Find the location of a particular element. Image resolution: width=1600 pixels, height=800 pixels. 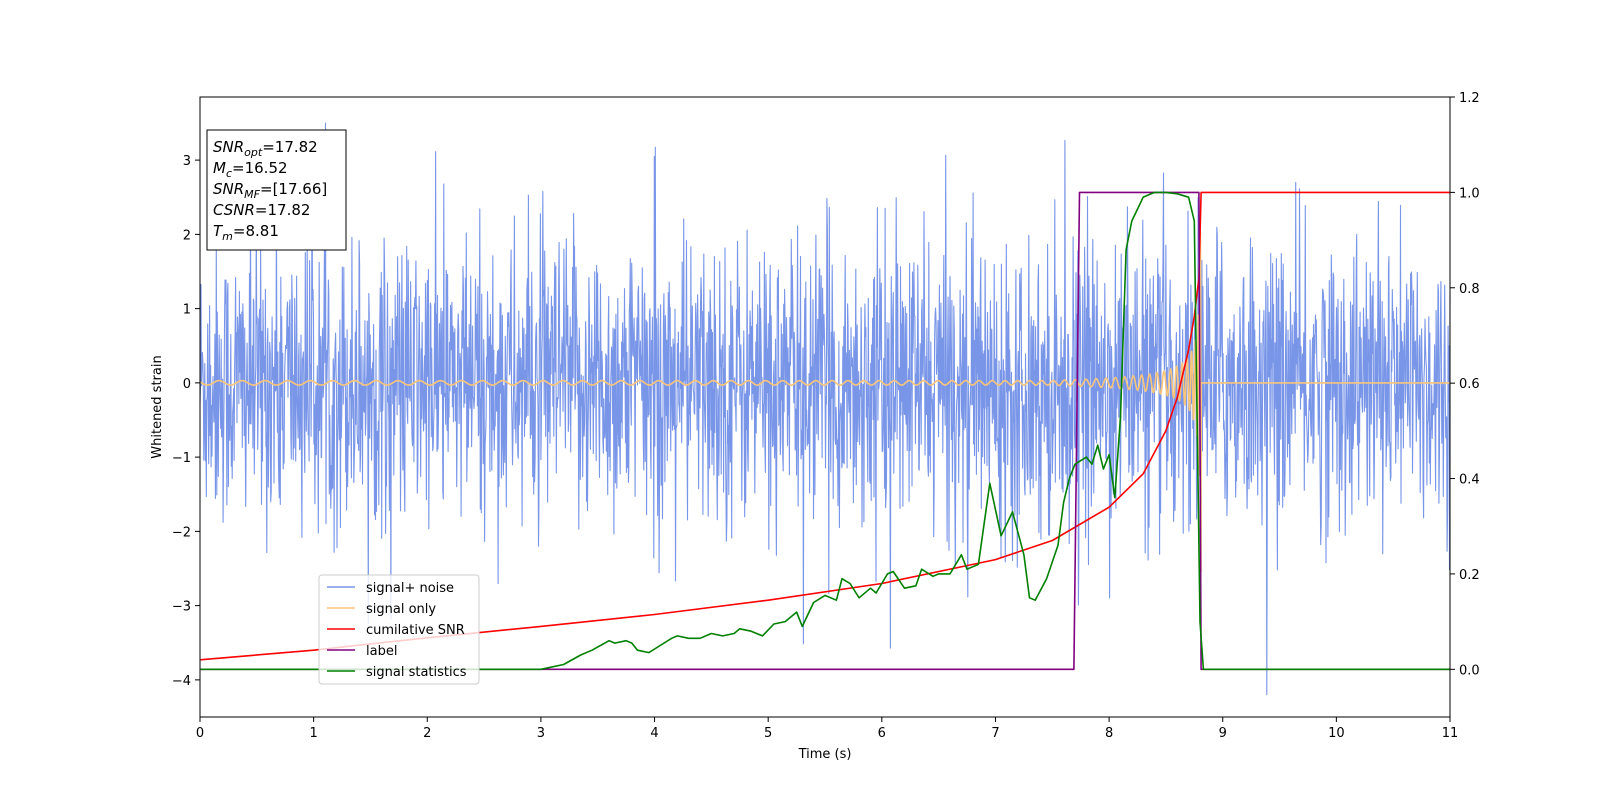

legend-label-signal-statistics: signal statistics is located at coordinates (416, 672).